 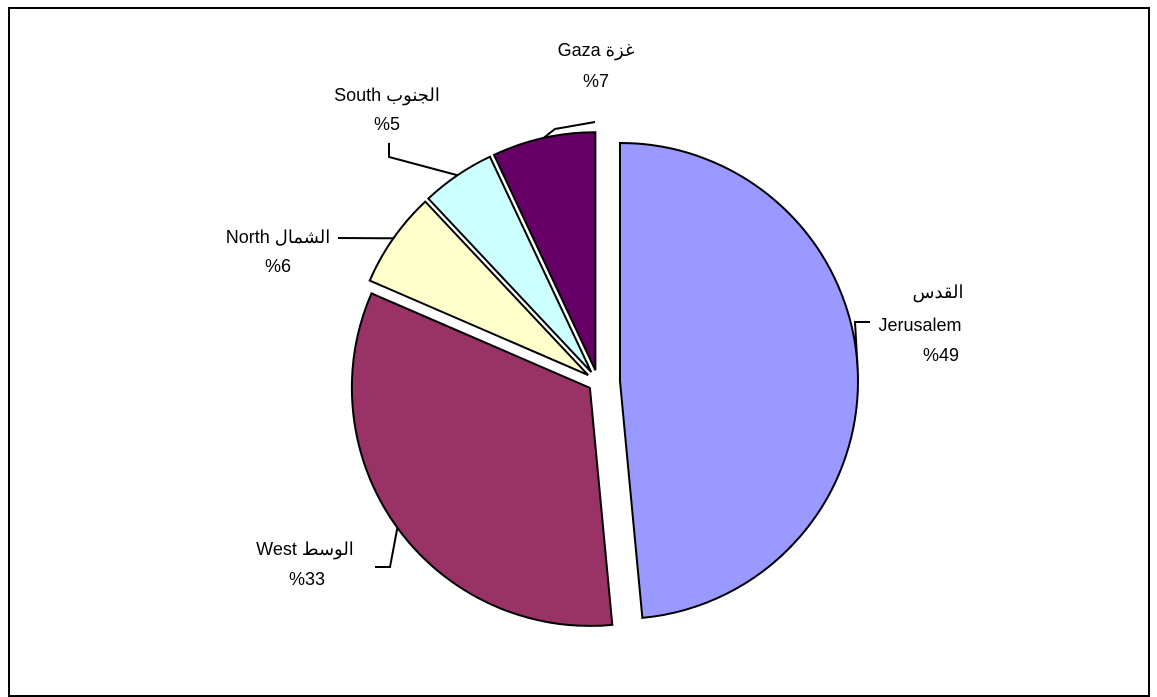 What do you see at coordinates (305, 549) in the screenshot?
I see `label-west-name: West الوسط` at bounding box center [305, 549].